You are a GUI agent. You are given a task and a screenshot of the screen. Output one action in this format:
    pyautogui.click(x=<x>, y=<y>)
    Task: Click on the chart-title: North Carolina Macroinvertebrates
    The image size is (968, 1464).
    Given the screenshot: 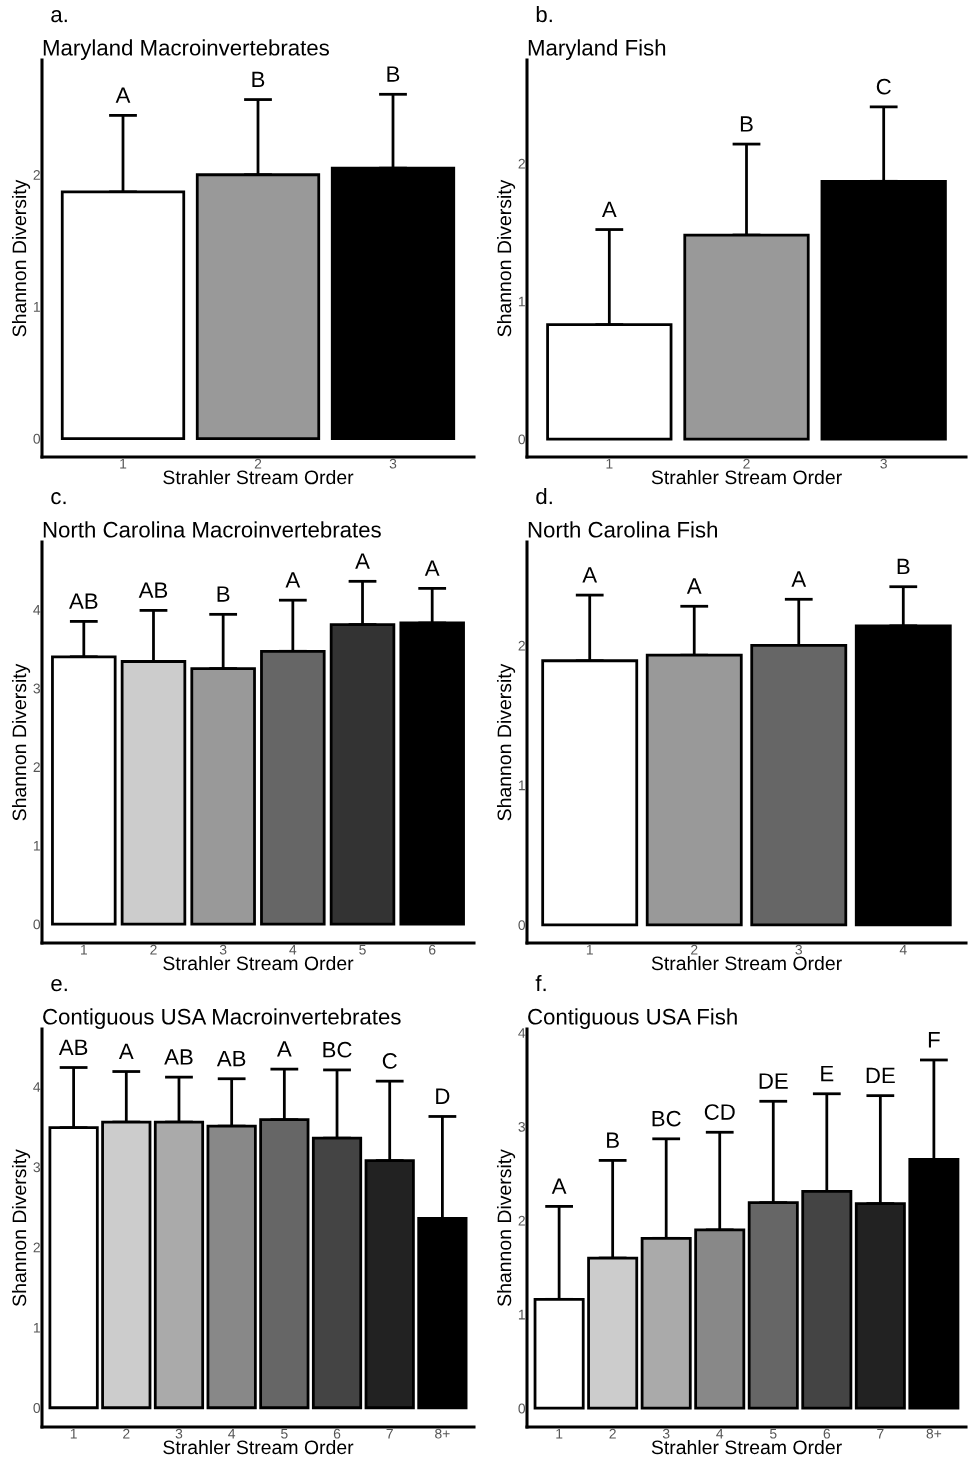 What is the action you would take?
    pyautogui.click(x=212, y=529)
    